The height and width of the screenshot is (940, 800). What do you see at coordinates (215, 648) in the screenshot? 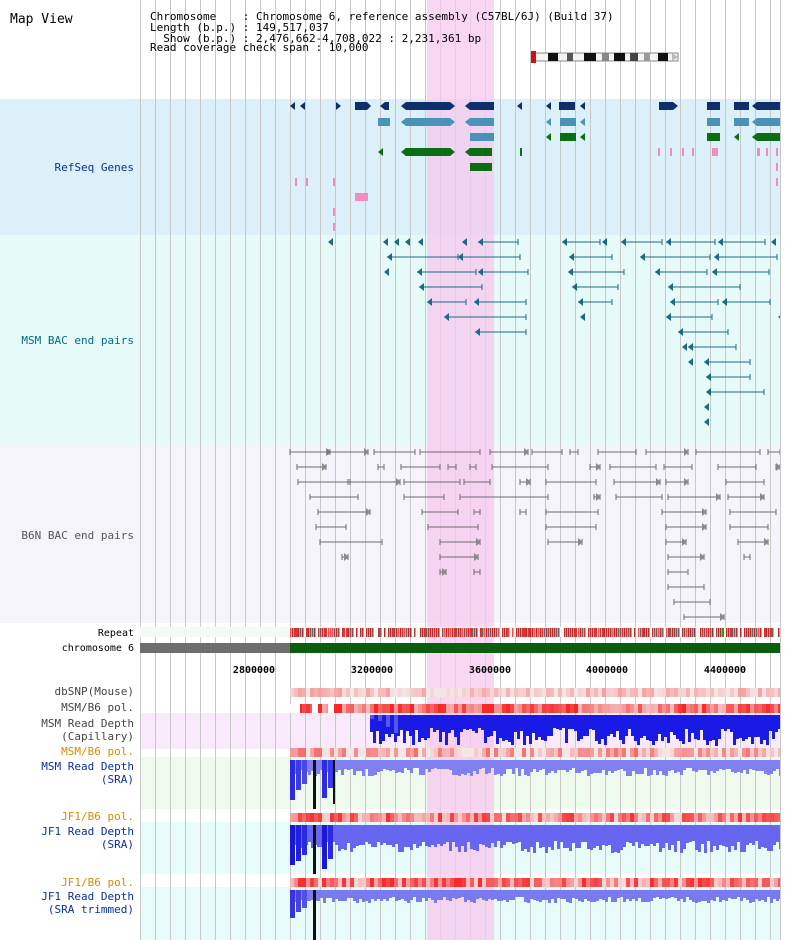
I see `chromosome-bar-gray` at bounding box center [215, 648].